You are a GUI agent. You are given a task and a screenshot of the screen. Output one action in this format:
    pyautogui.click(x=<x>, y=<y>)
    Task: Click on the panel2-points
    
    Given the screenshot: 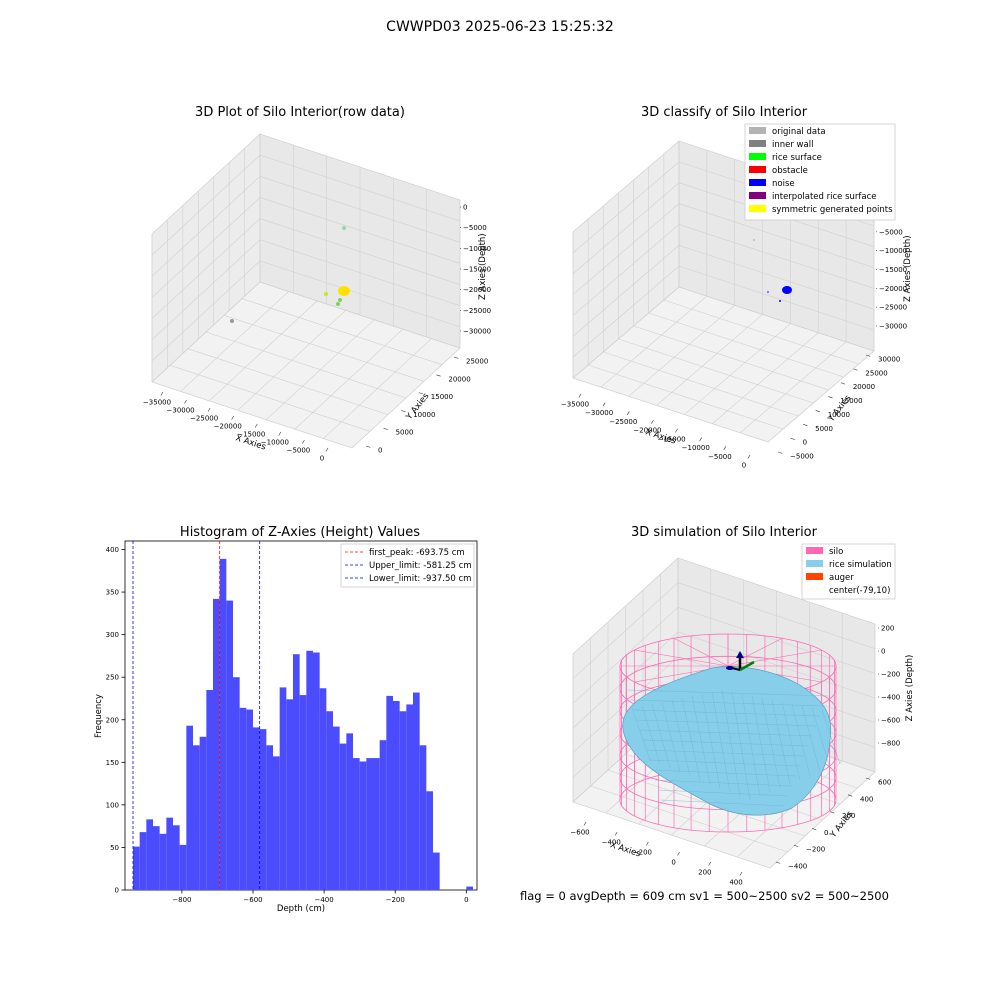 What is the action you would take?
    pyautogui.click(x=772, y=270)
    